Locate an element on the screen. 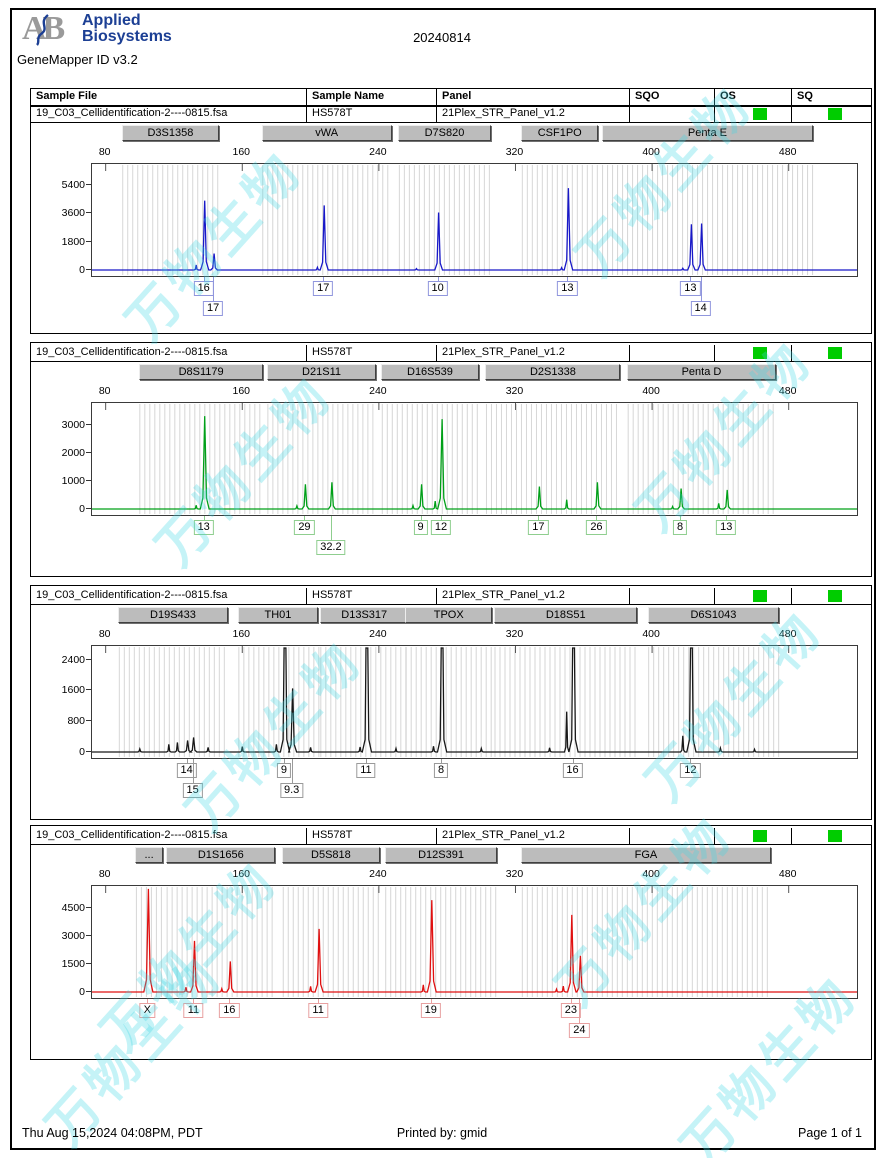  allele-label-D8S1179-13: 13 is located at coordinates (203, 527).